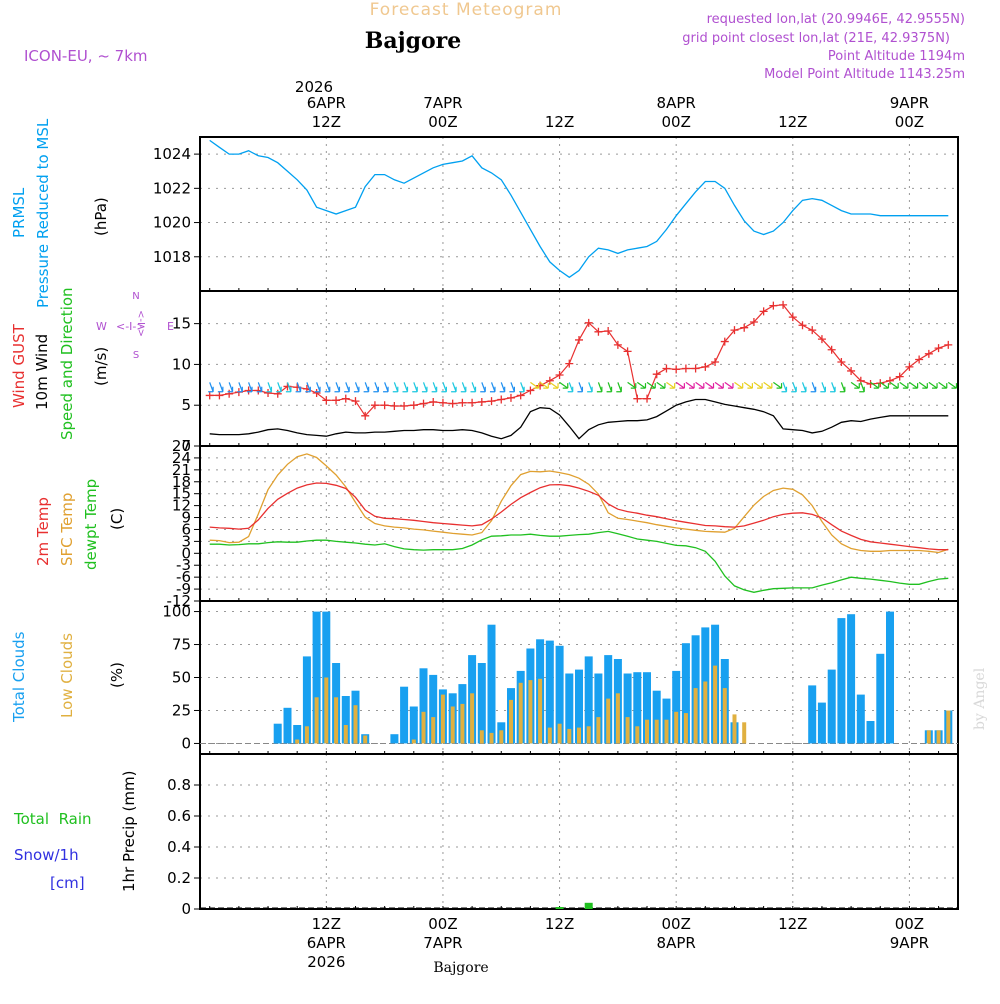  Describe the element at coordinates (442, 103) in the screenshot. I see `top-date-label: 7APR` at that location.